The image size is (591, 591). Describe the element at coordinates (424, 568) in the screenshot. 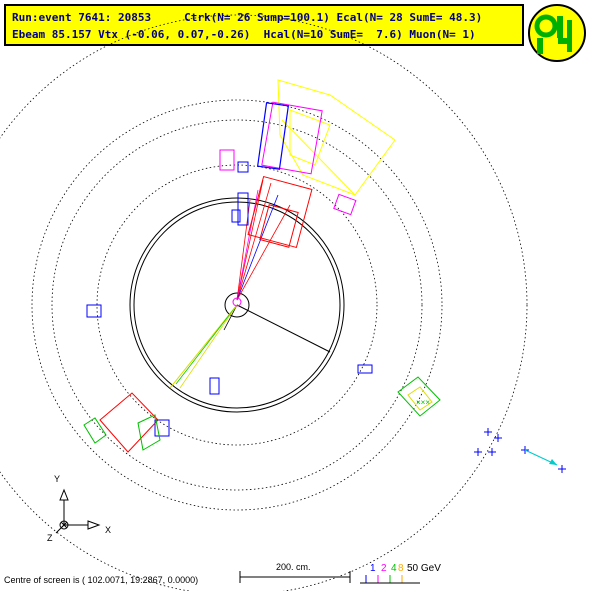

I see `legend-unit: 50 GeV` at that location.